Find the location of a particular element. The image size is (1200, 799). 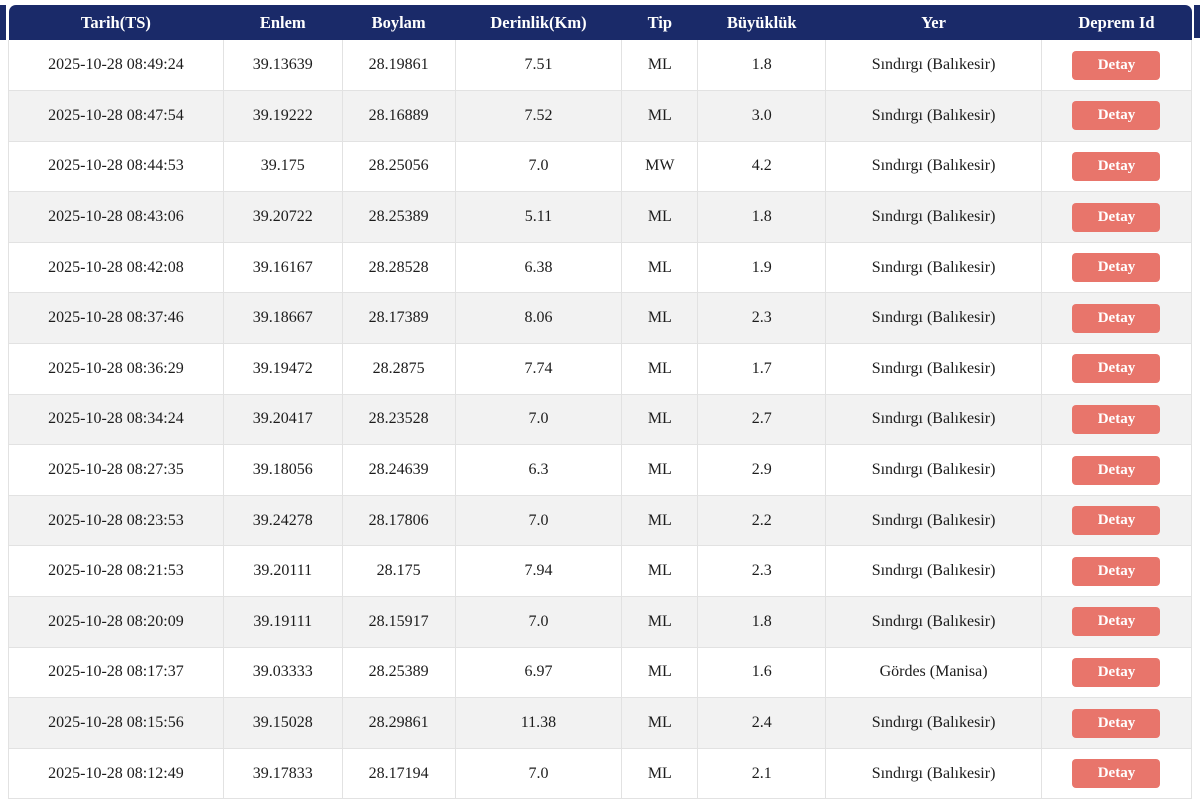

cell-boylam: 28.17806 is located at coordinates (398, 520).